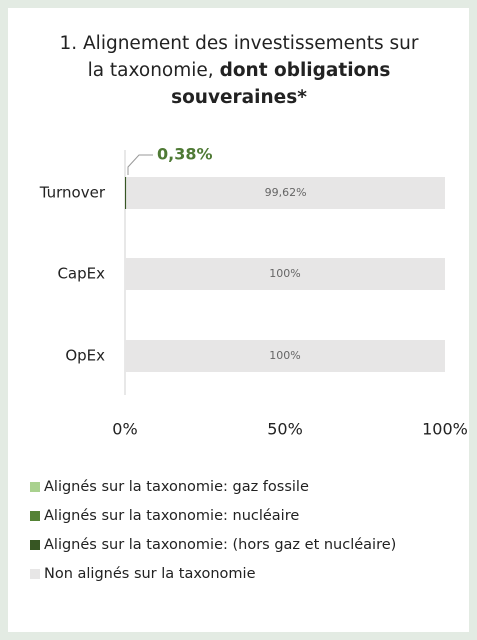  I want to click on value-label: 0,38%, so click(185, 154).